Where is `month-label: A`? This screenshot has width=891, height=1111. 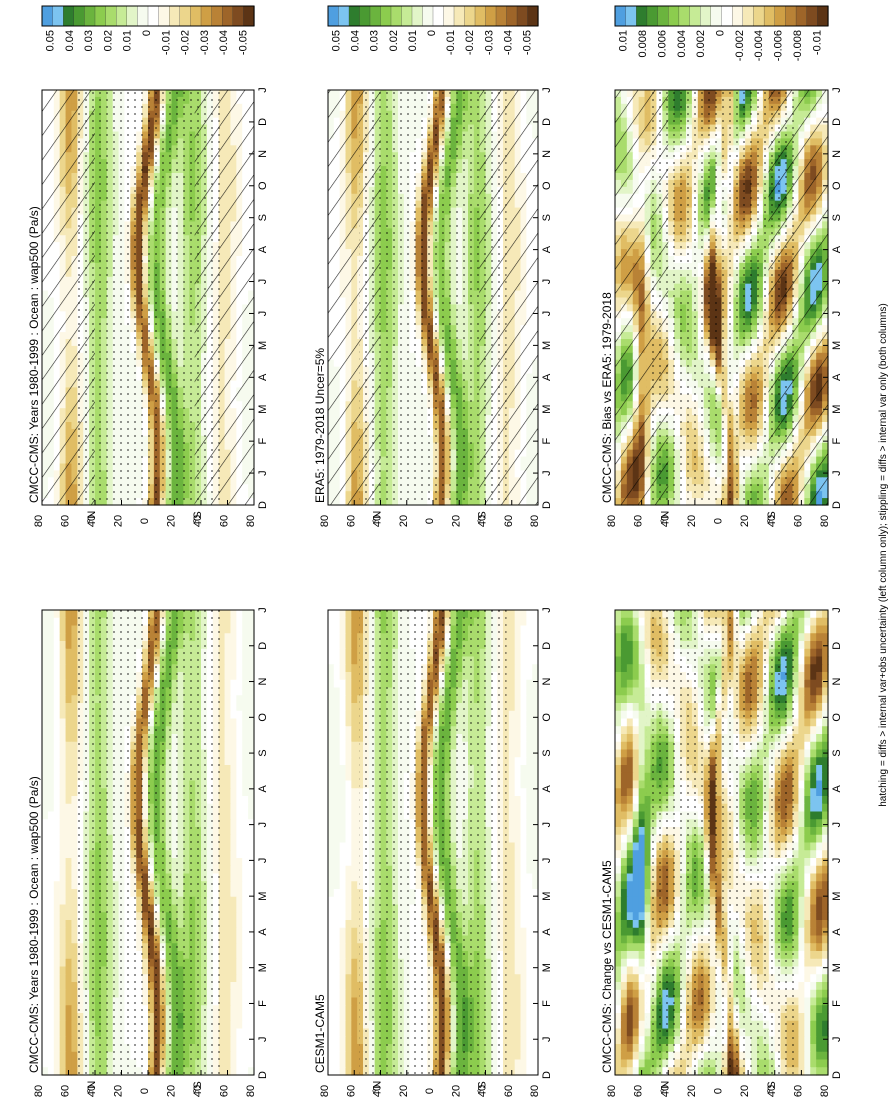 month-label: A is located at coordinates (263, 249).